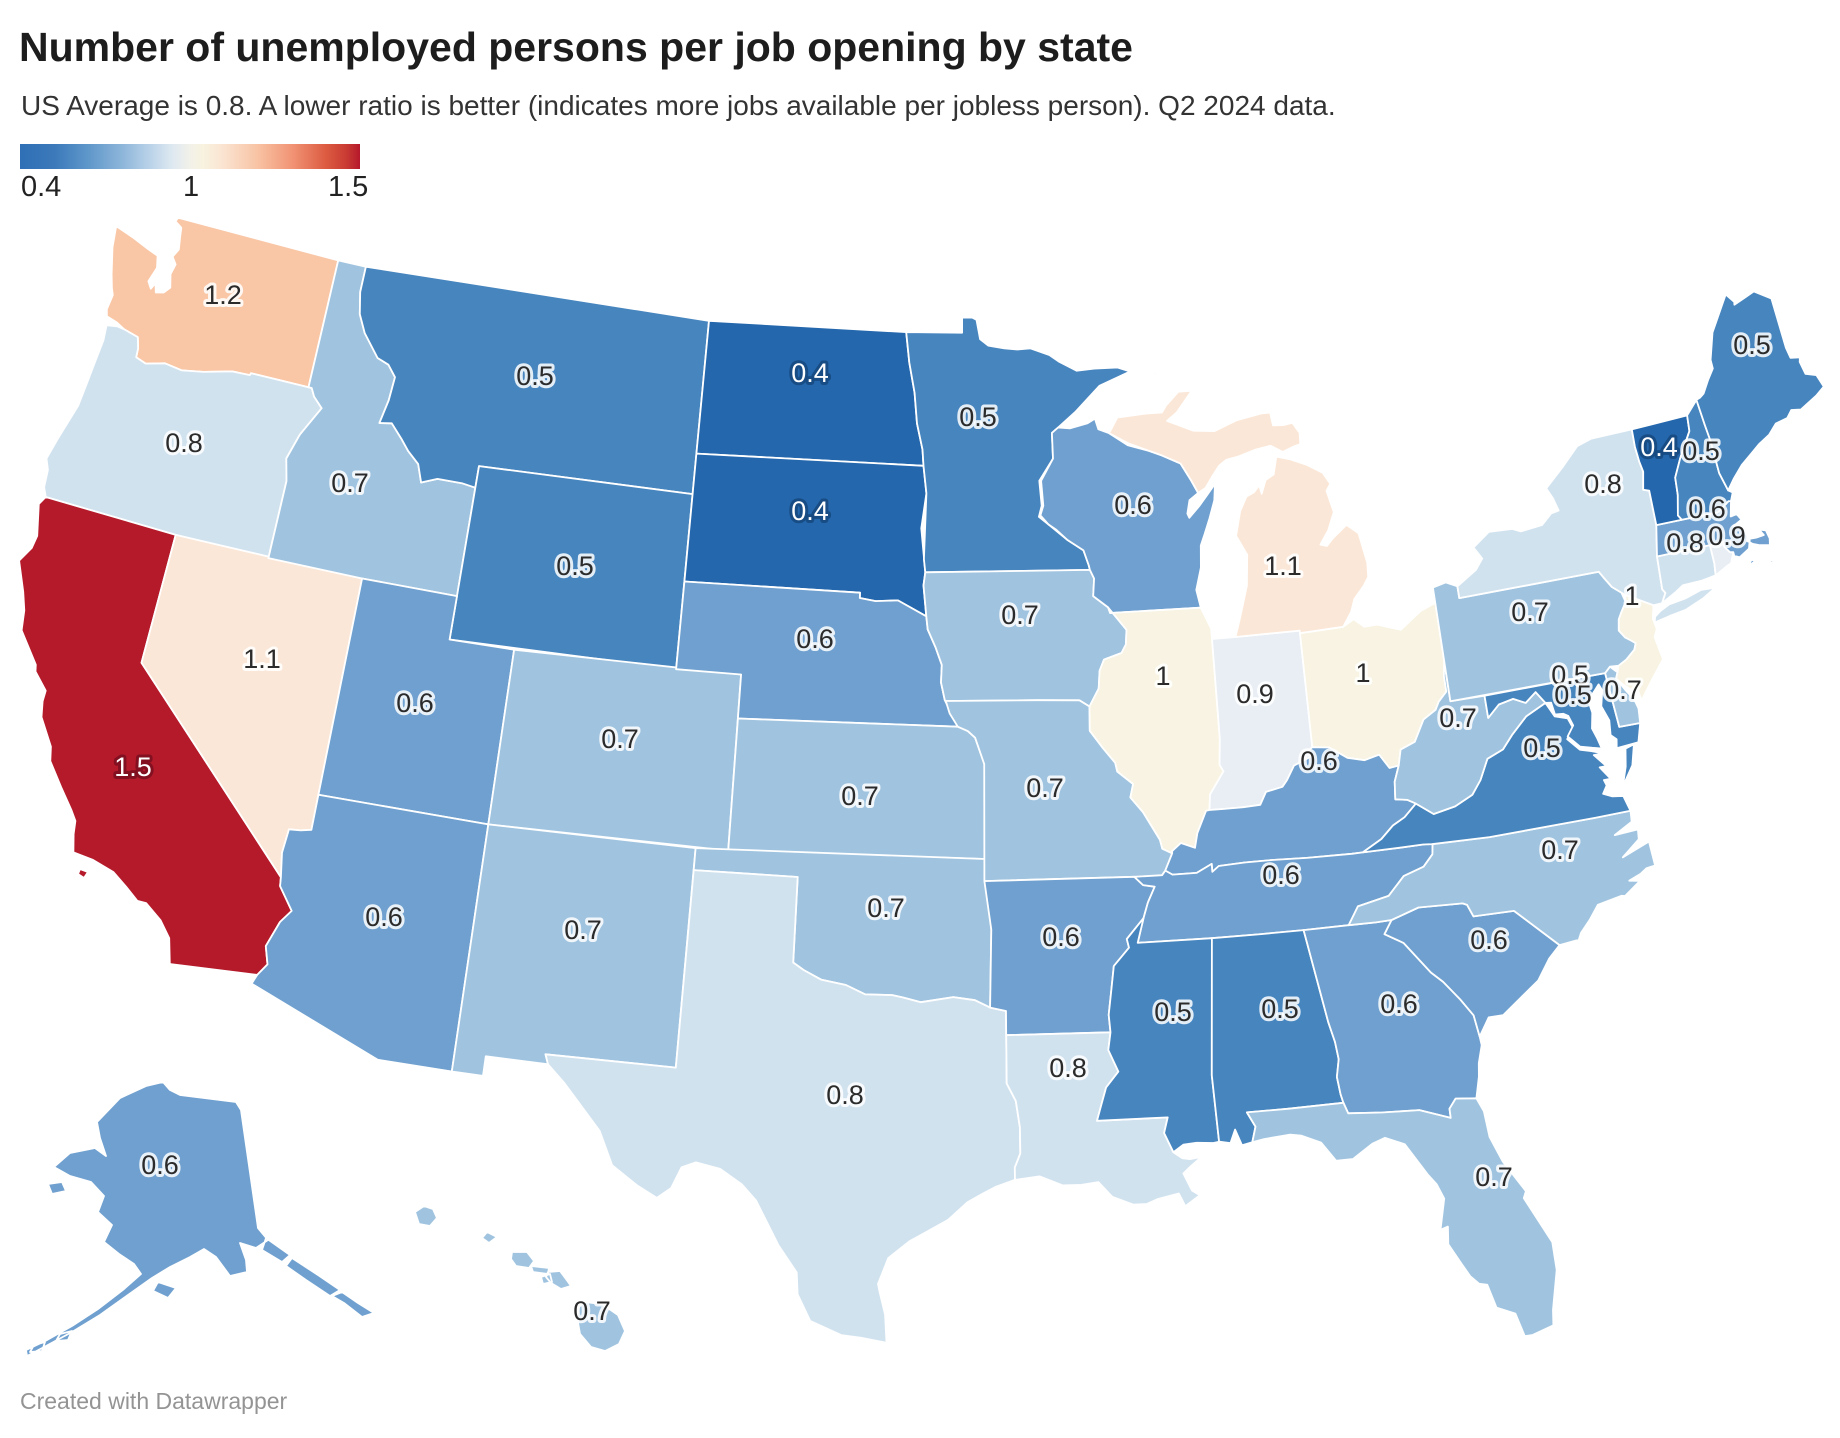 The width and height of the screenshot is (1840, 1438). What do you see at coordinates (223, 295) in the screenshot?
I see `svg-text: 1.2` at bounding box center [223, 295].